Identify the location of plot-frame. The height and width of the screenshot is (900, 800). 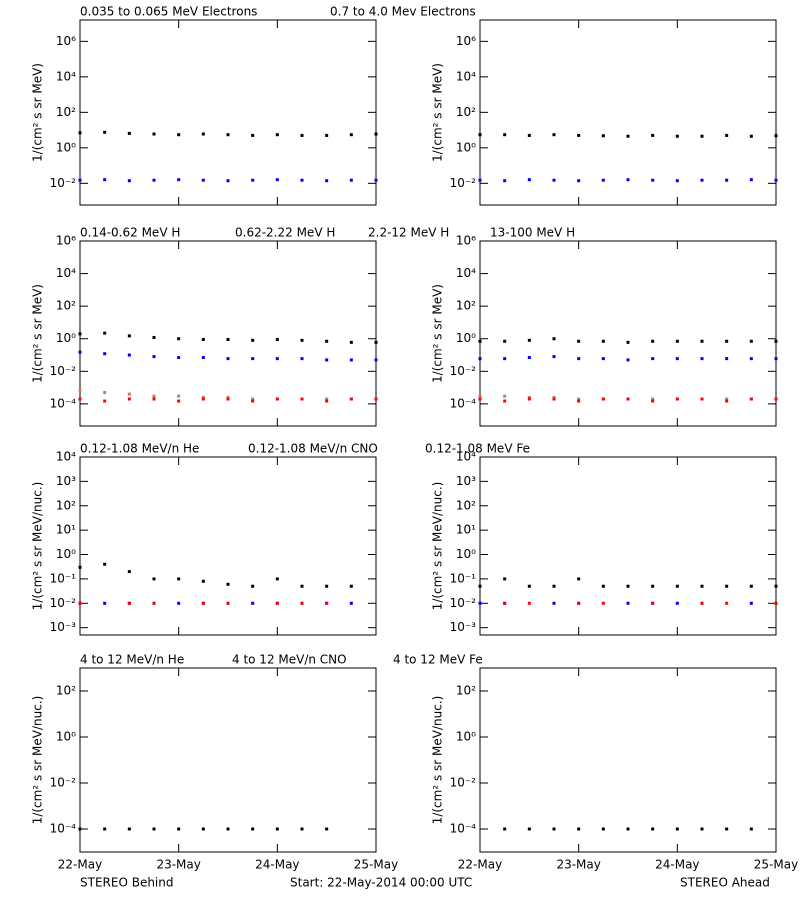
(628, 546).